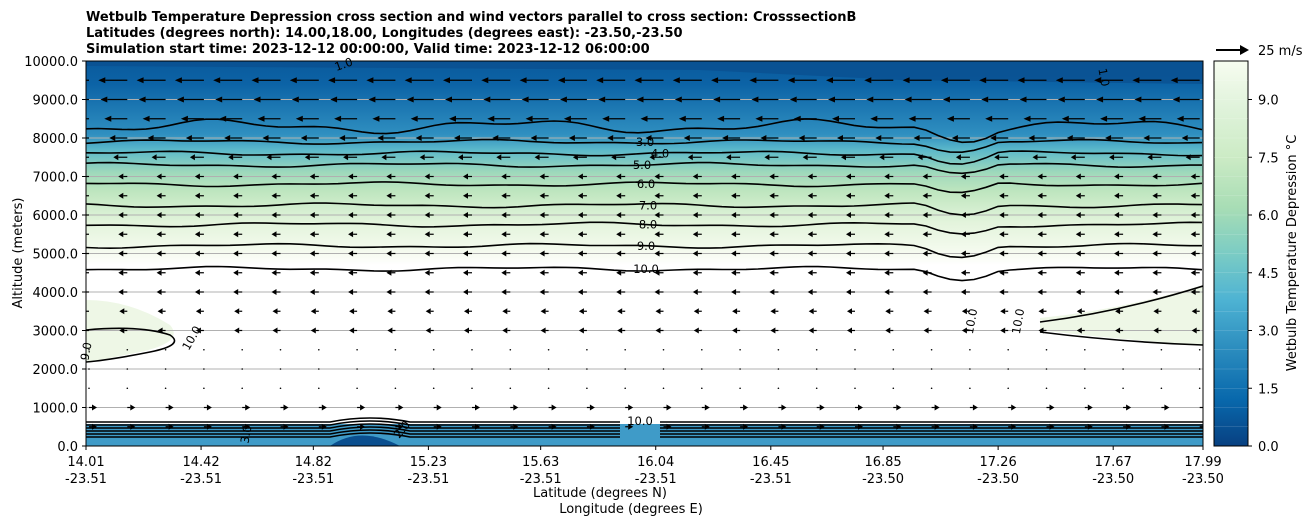  What do you see at coordinates (646, 246) in the screenshot?
I see `contour-label: 9.0` at bounding box center [646, 246].